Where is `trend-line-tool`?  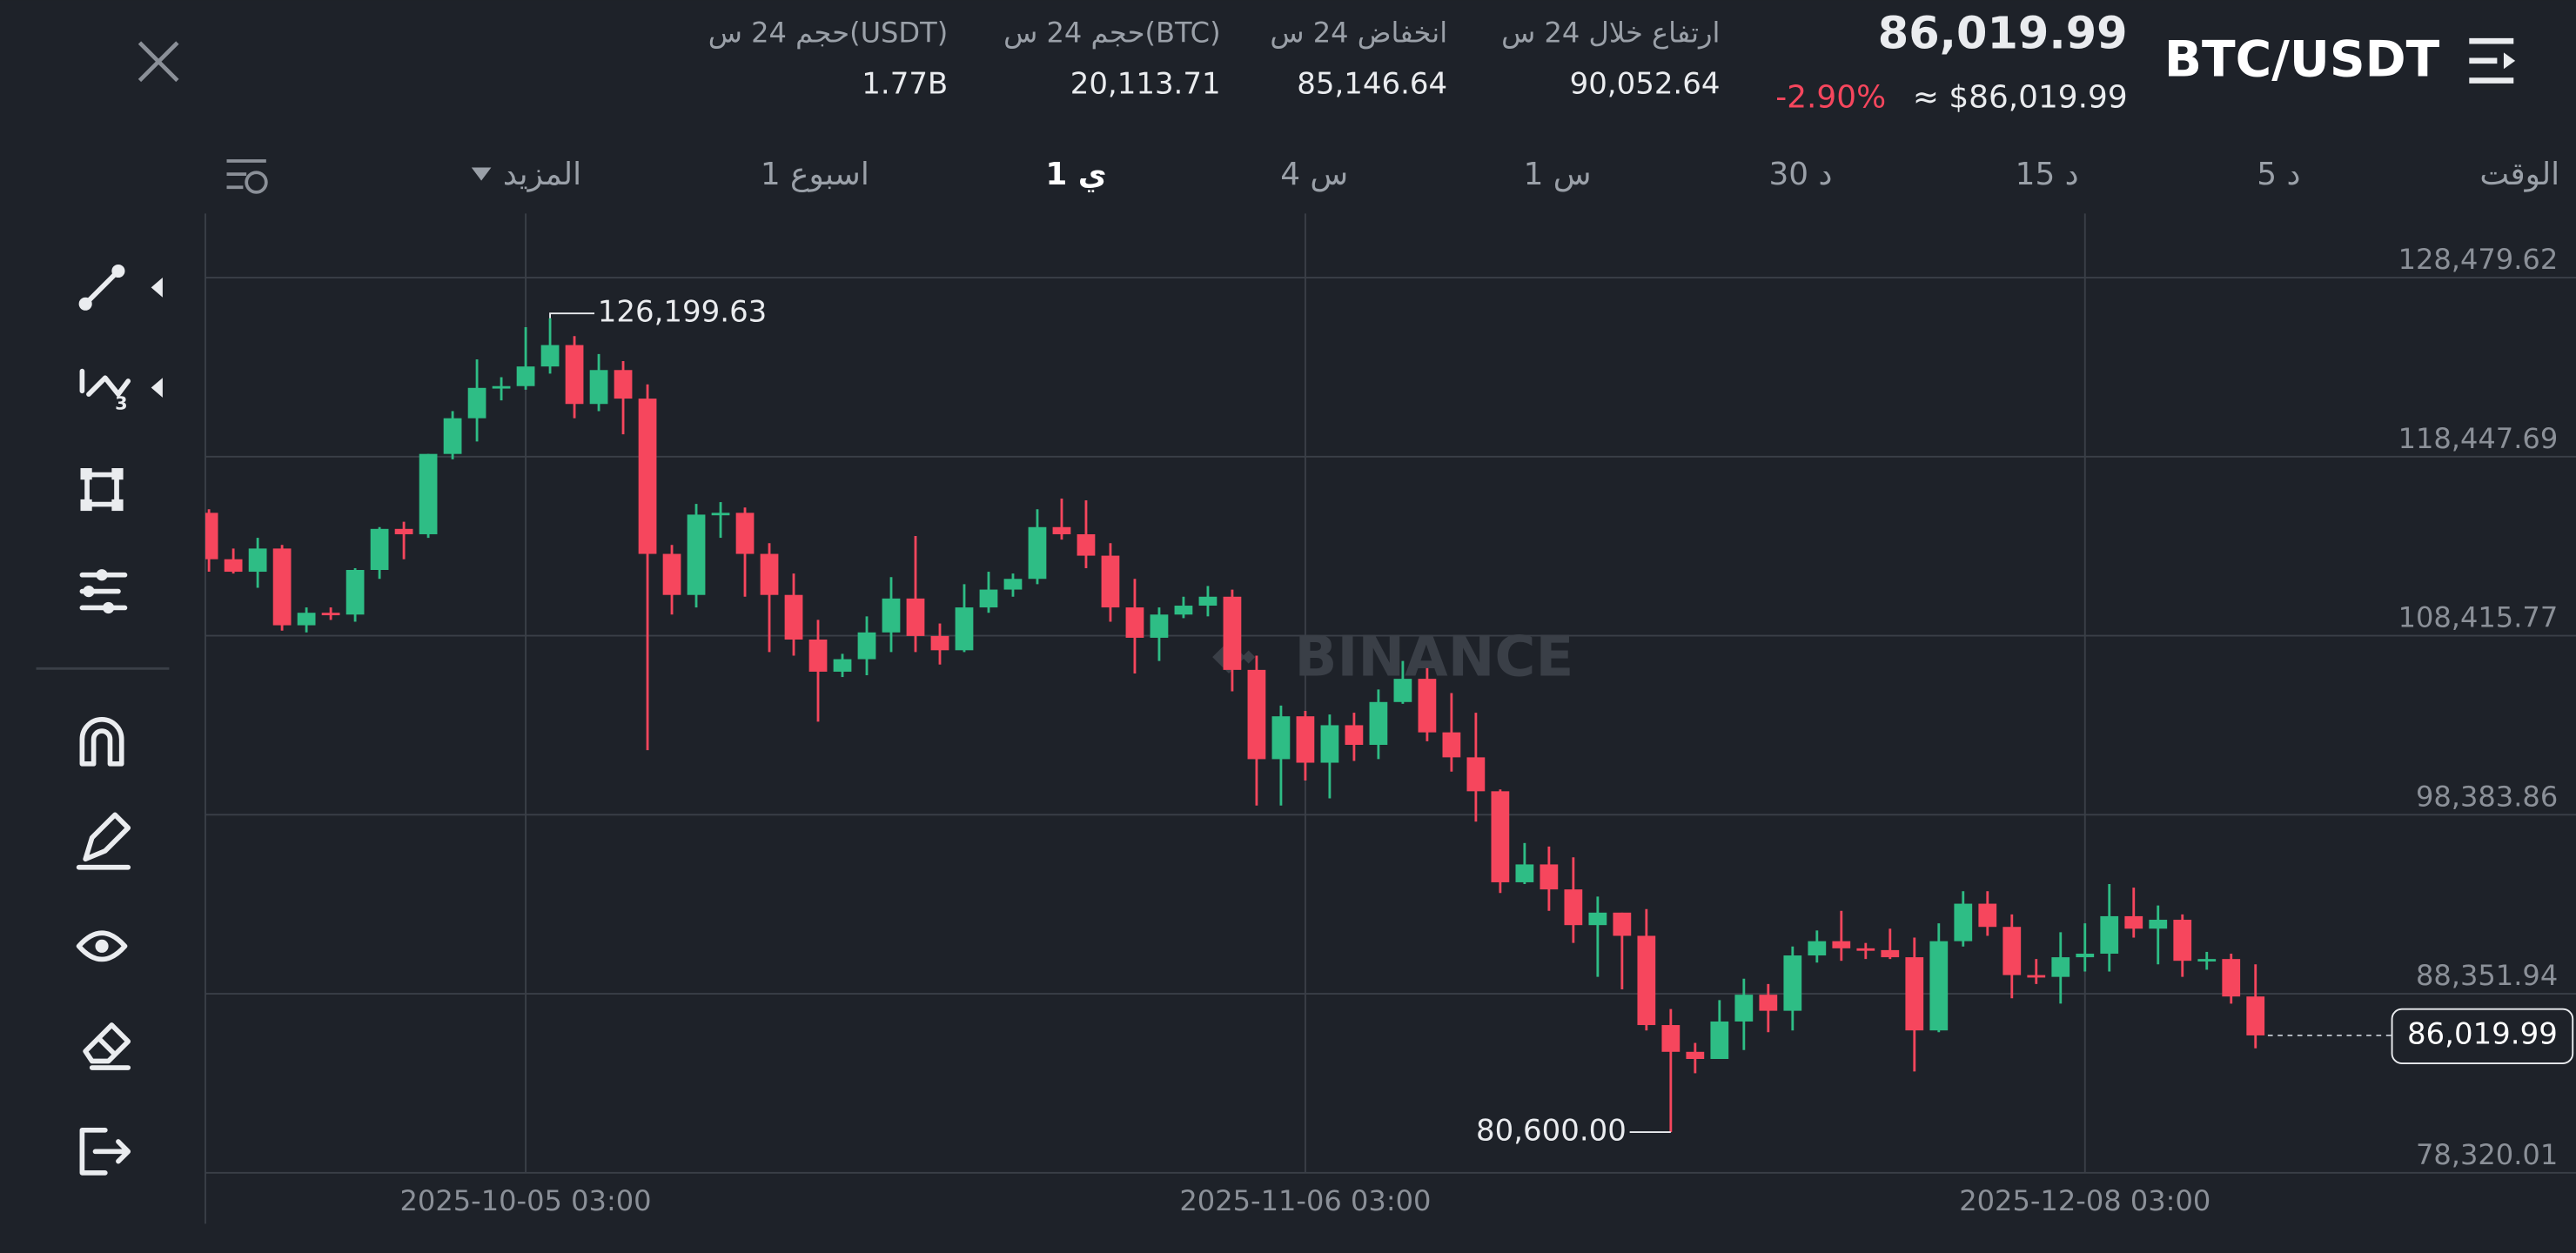 trend-line-tool is located at coordinates (121, 287).